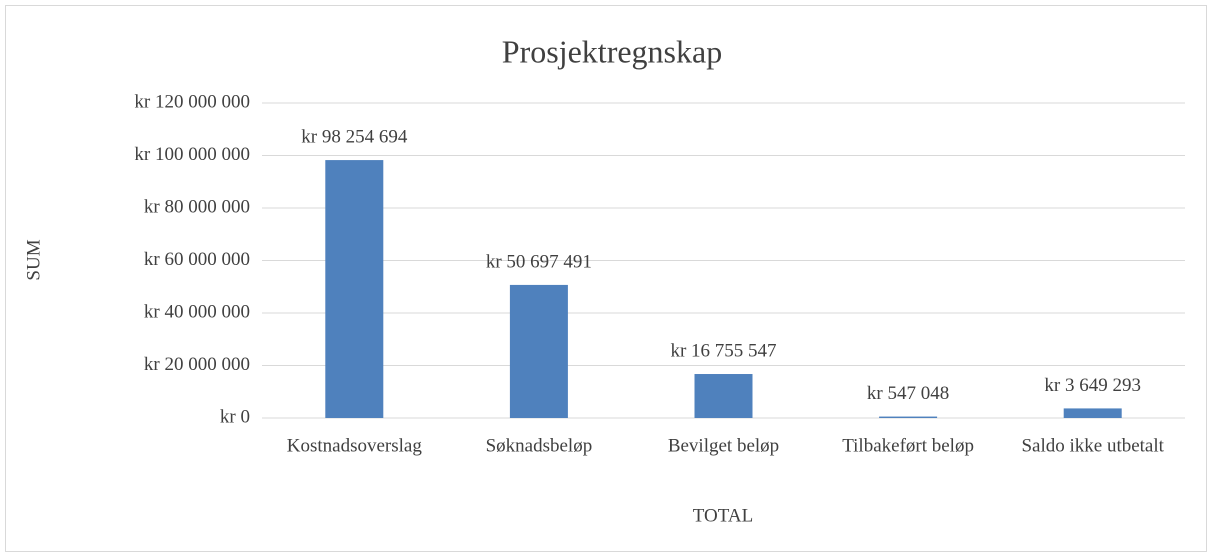 This screenshot has width=1213, height=558. I want to click on y-tick-label: kr 0, so click(235, 416).